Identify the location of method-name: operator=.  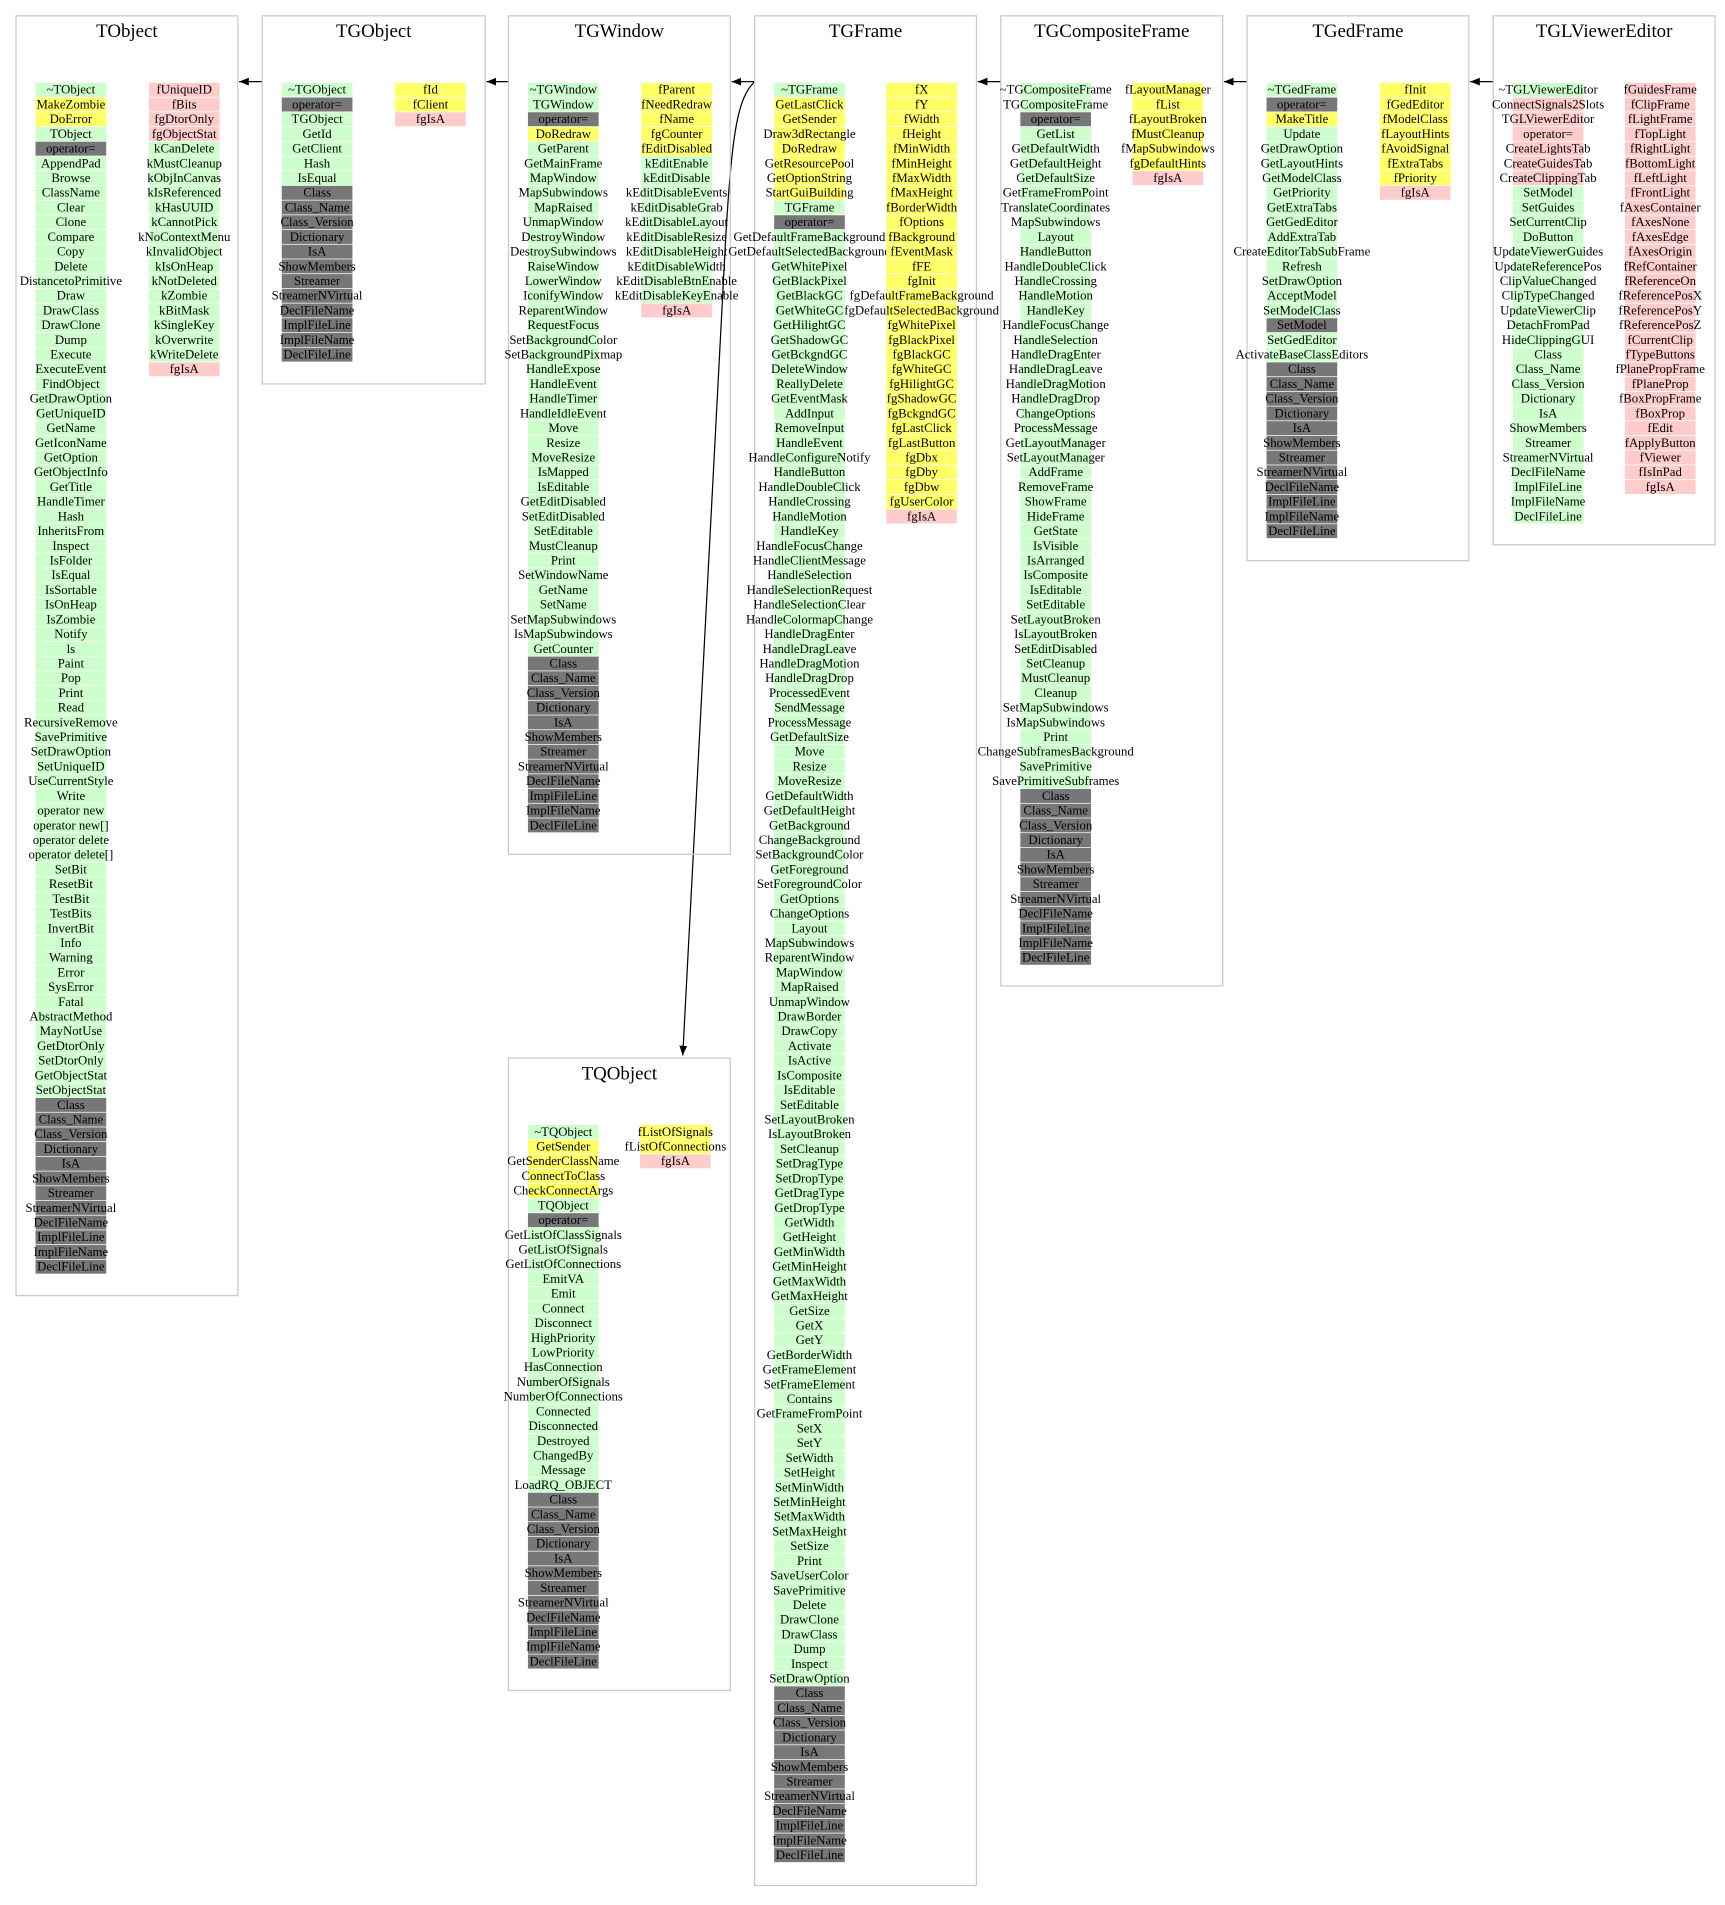
(810, 222).